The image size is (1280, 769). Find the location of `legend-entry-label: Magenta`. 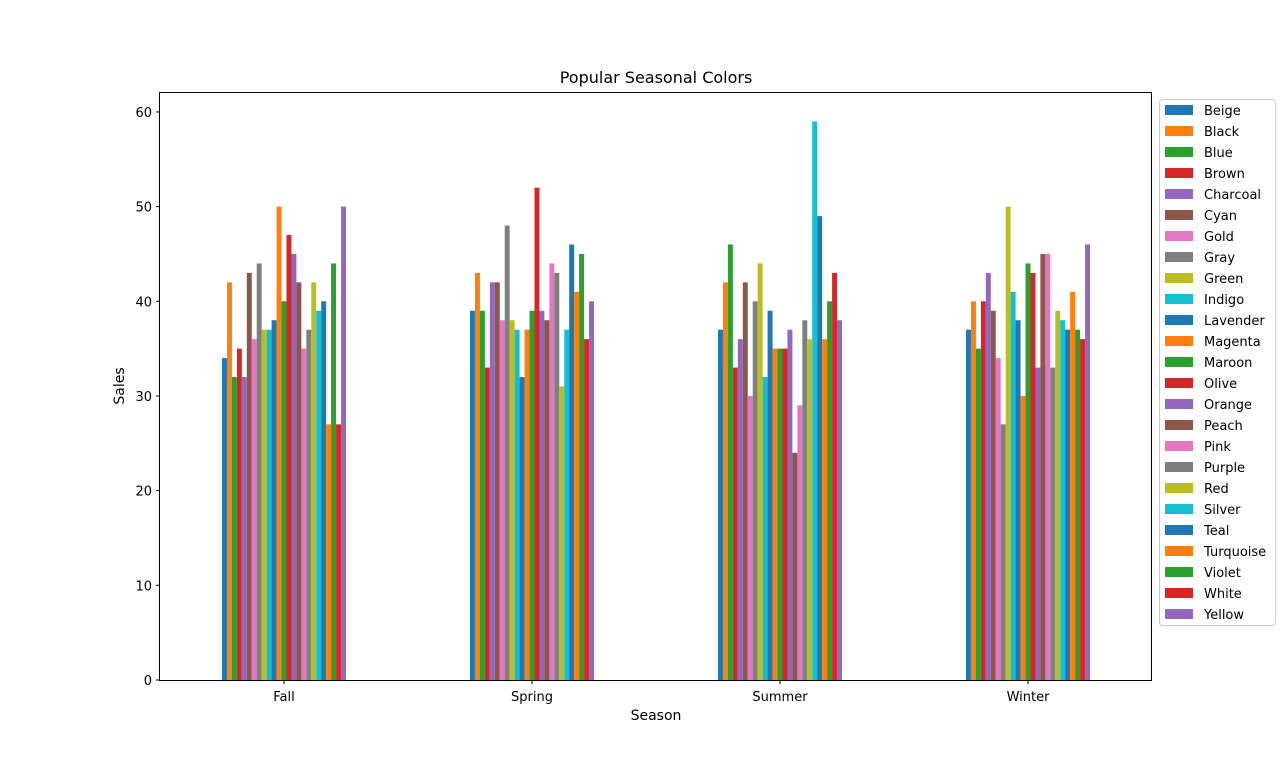

legend-entry-label: Magenta is located at coordinates (1232, 342).